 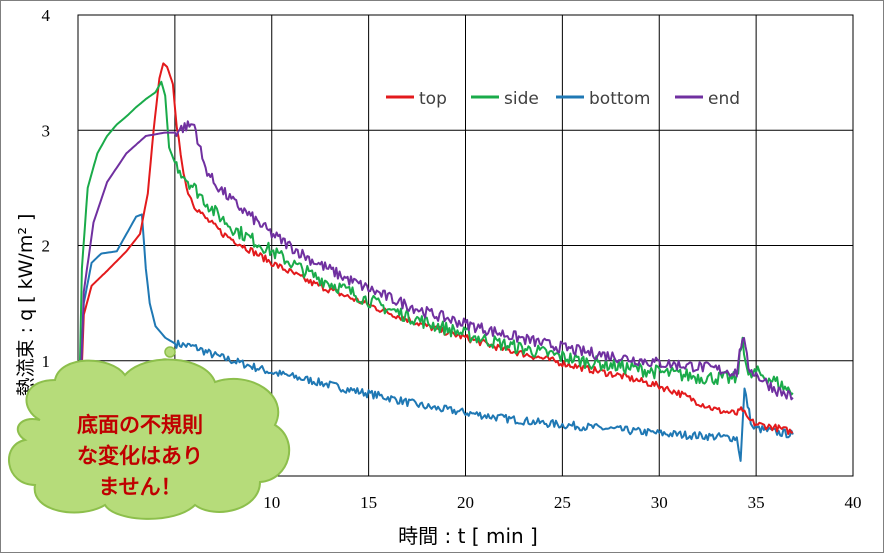 I want to click on y-tick-label: 2, so click(x=46, y=246).